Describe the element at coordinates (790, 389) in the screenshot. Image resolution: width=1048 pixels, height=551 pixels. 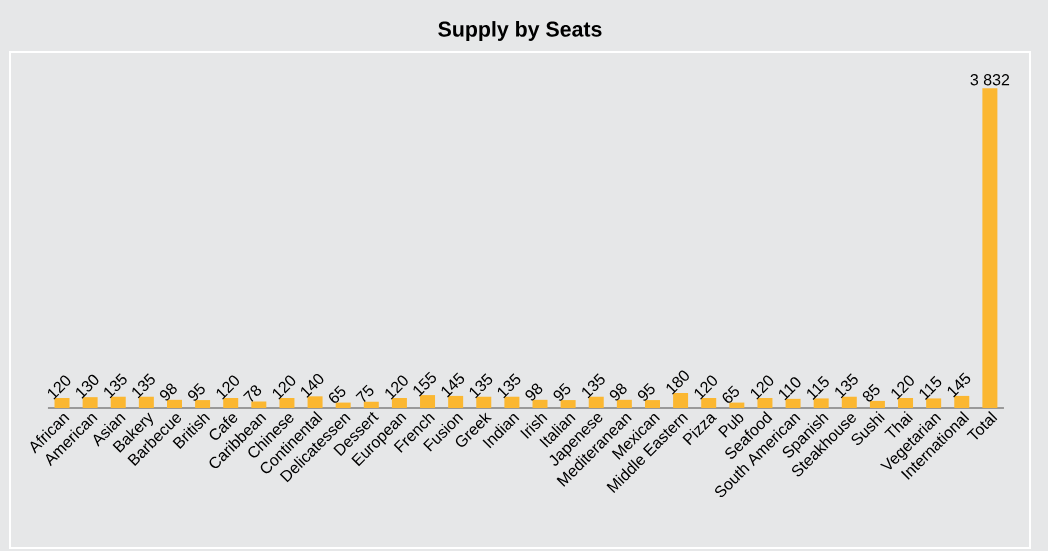
I see `data-label: 110` at that location.